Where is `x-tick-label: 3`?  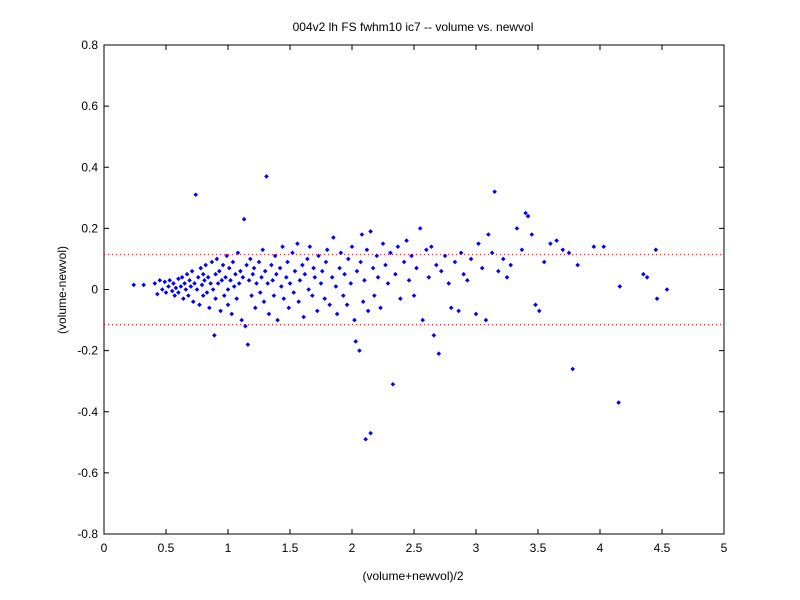 x-tick-label: 3 is located at coordinates (476, 548).